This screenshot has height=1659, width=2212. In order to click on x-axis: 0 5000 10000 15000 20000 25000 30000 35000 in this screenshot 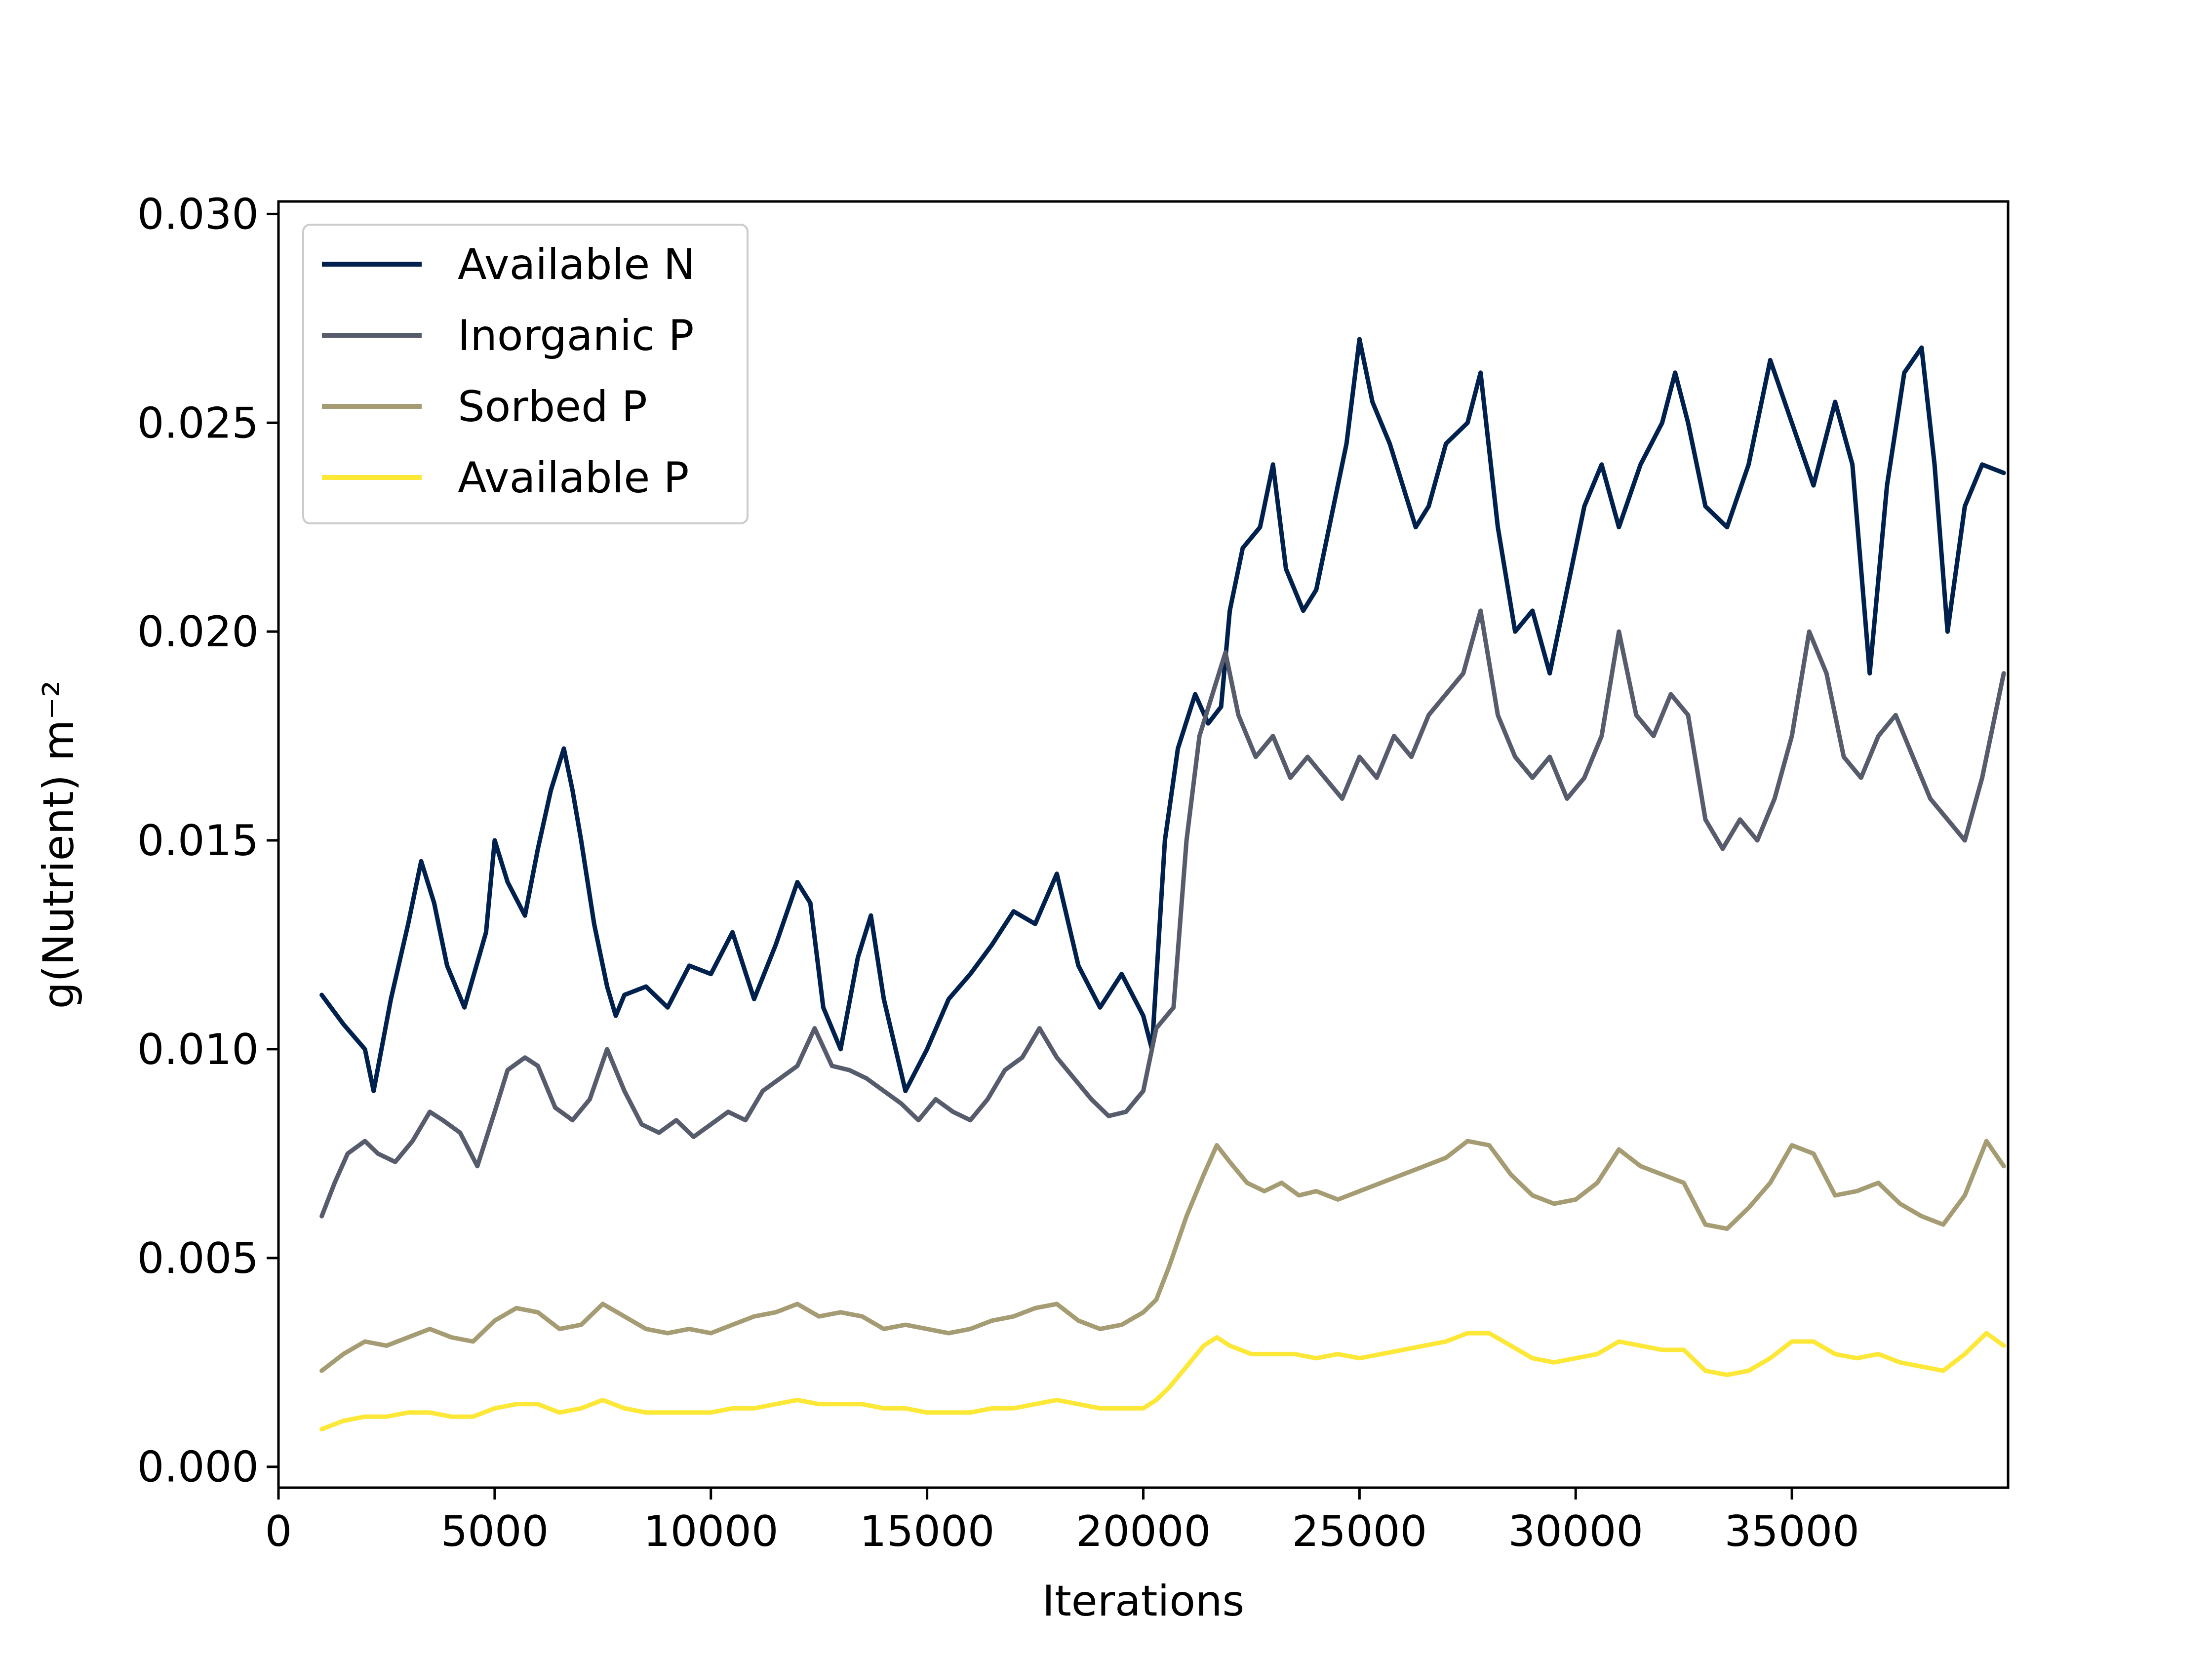, I will do `click(1062, 1522)`.